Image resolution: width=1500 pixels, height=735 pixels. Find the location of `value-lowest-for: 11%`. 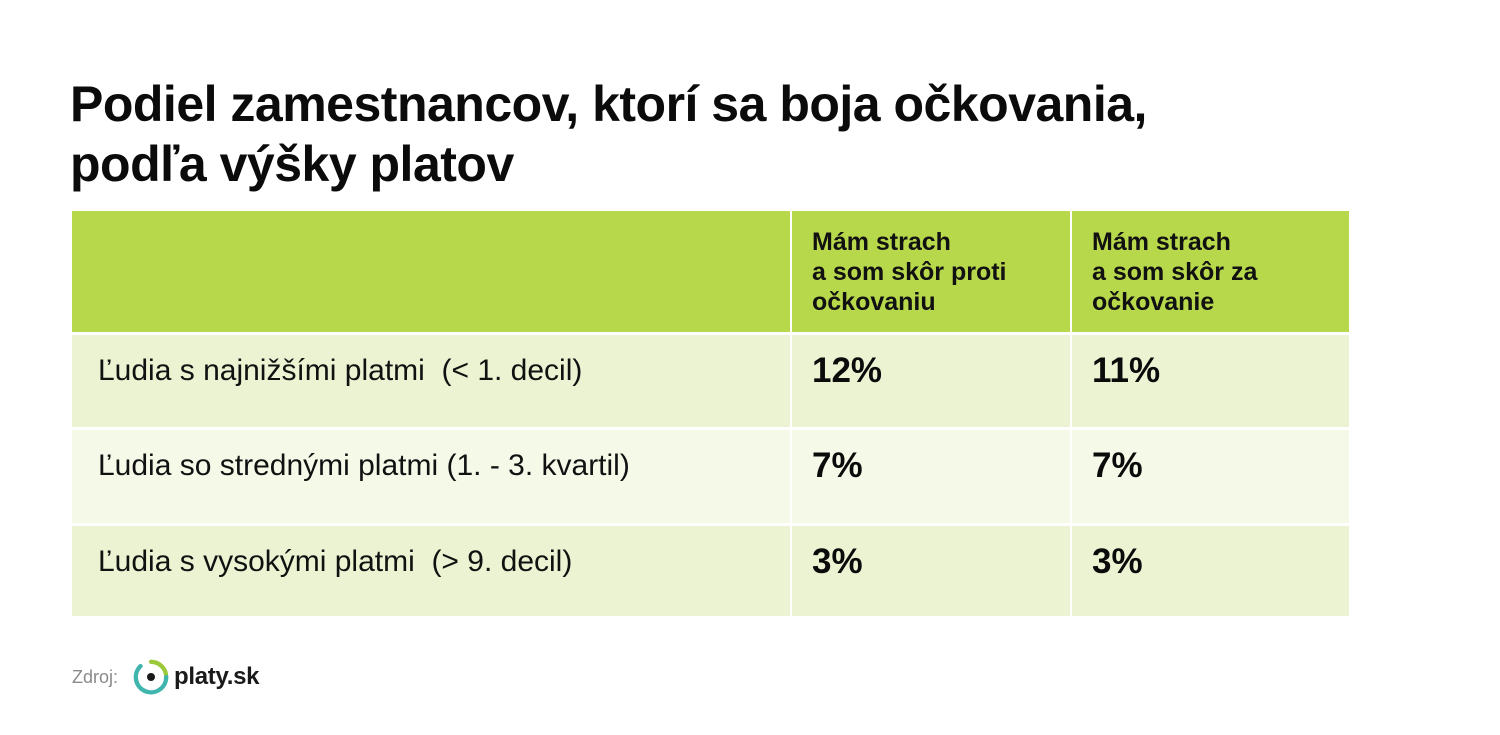

value-lowest-for: 11% is located at coordinates (1126, 370).